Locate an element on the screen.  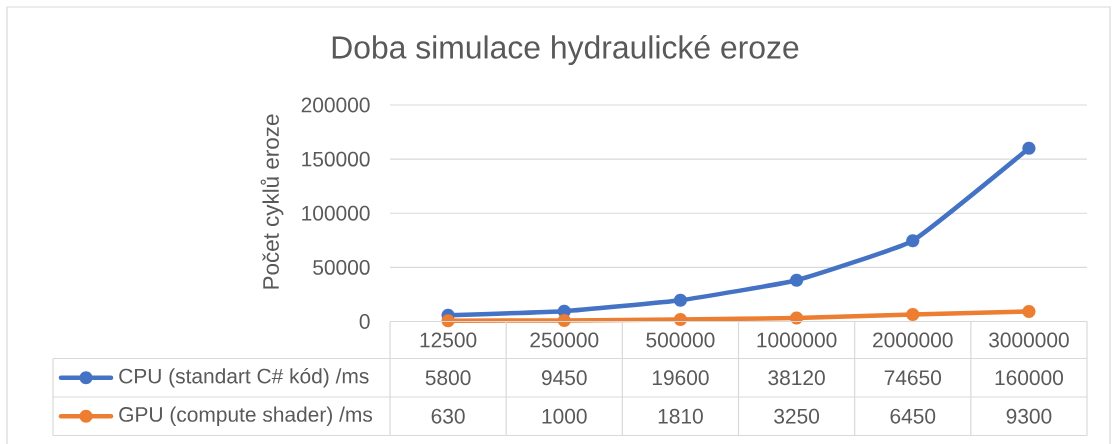
x-tick-label: 12500 is located at coordinates (448, 340).